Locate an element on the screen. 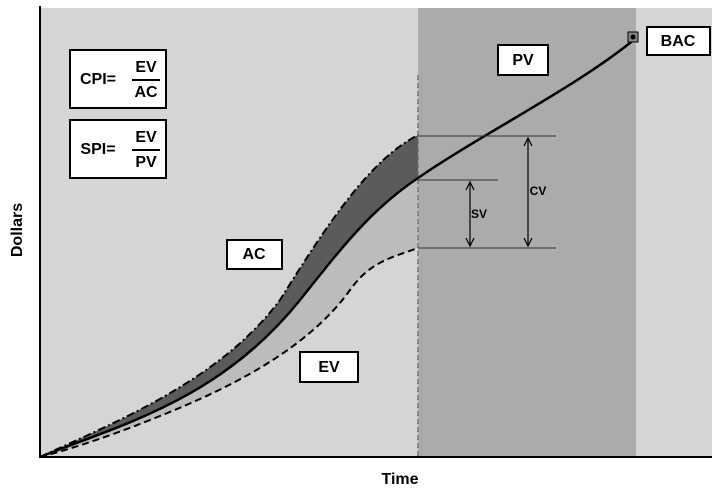 This screenshot has width=720, height=495. ac-box is located at coordinates (254, 254).